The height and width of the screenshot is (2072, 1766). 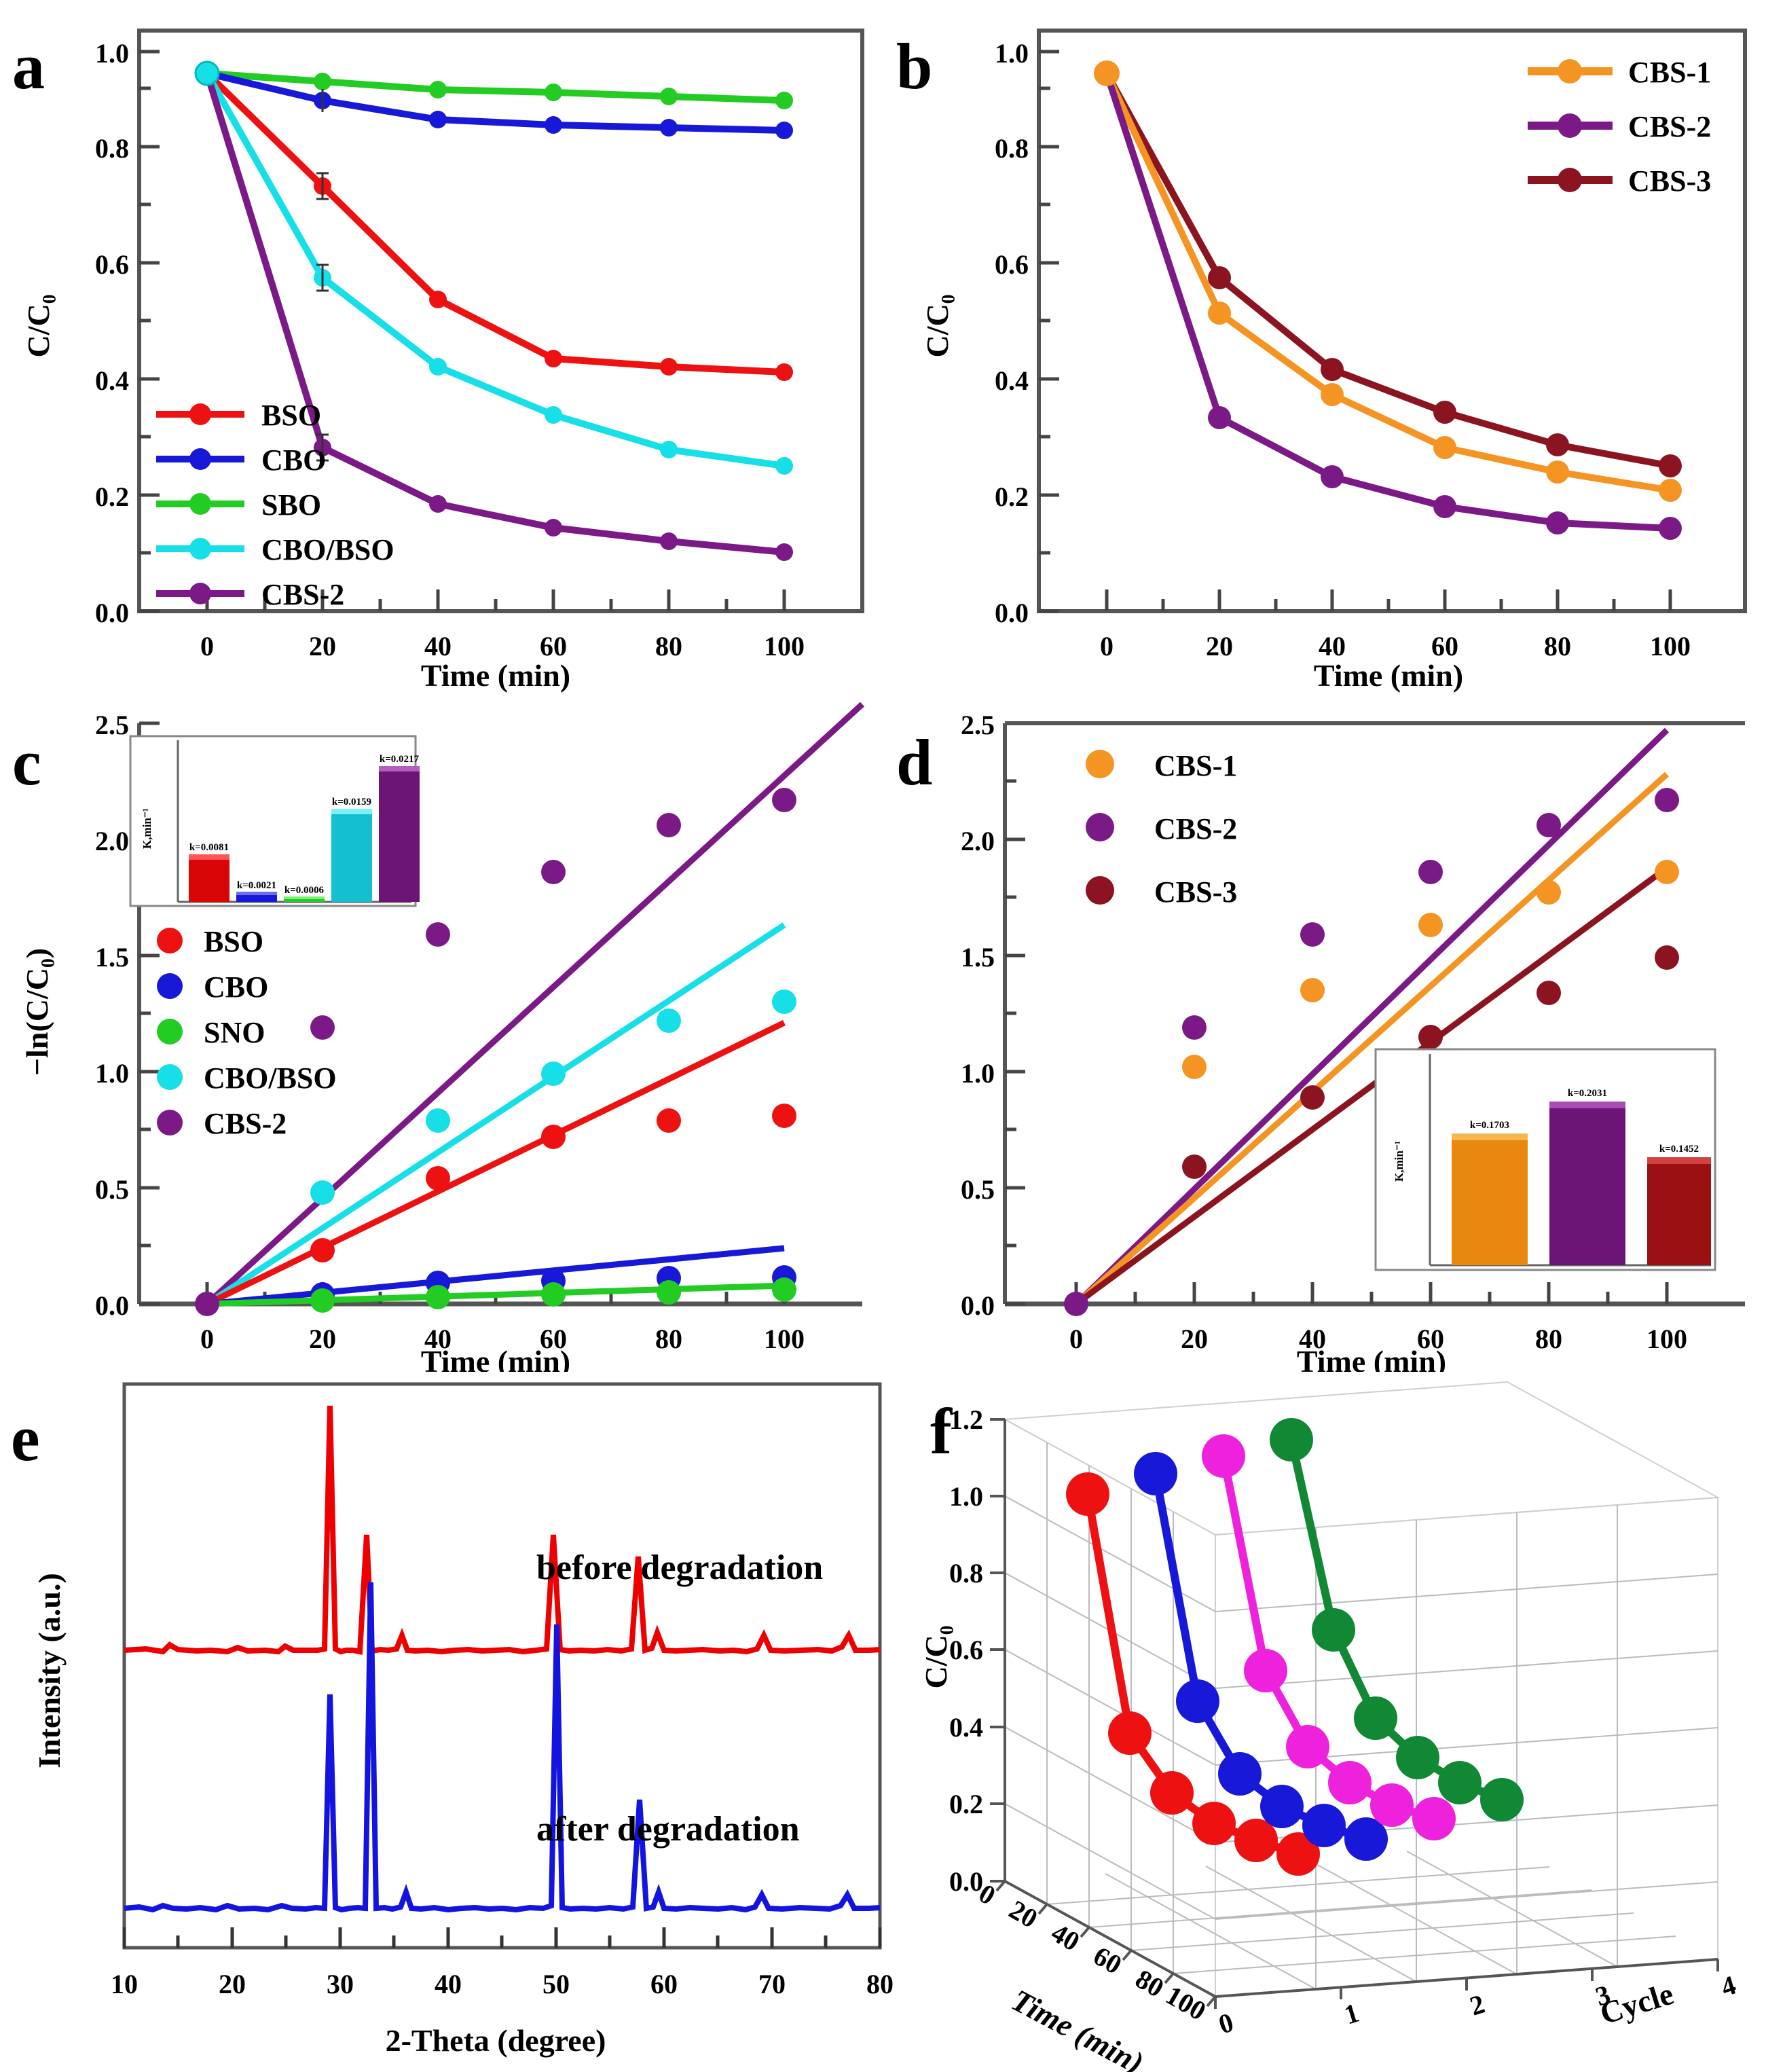 I want to click on panel-c-xtick-3: 60, so click(x=553, y=1339).